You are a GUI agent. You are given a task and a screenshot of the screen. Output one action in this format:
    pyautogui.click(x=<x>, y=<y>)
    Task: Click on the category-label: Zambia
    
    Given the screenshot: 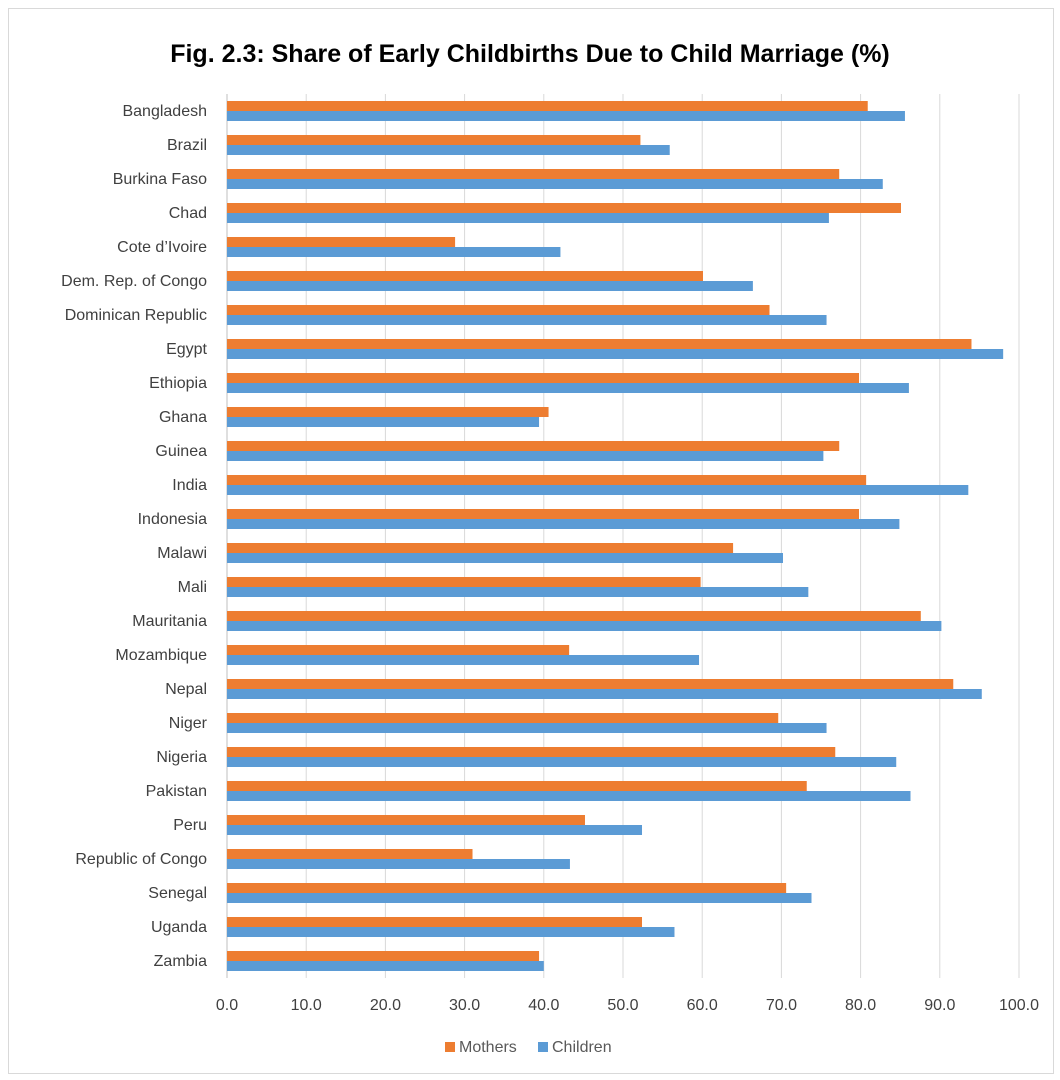 What is the action you would take?
    pyautogui.click(x=180, y=961)
    